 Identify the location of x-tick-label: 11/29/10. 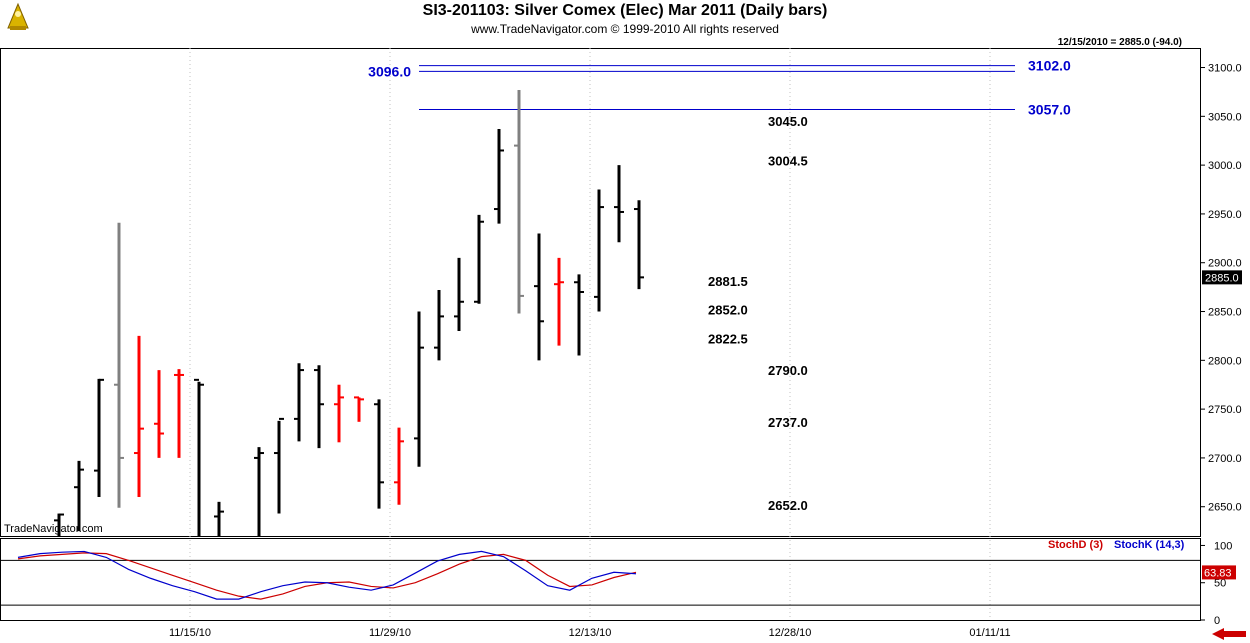
(390, 633).